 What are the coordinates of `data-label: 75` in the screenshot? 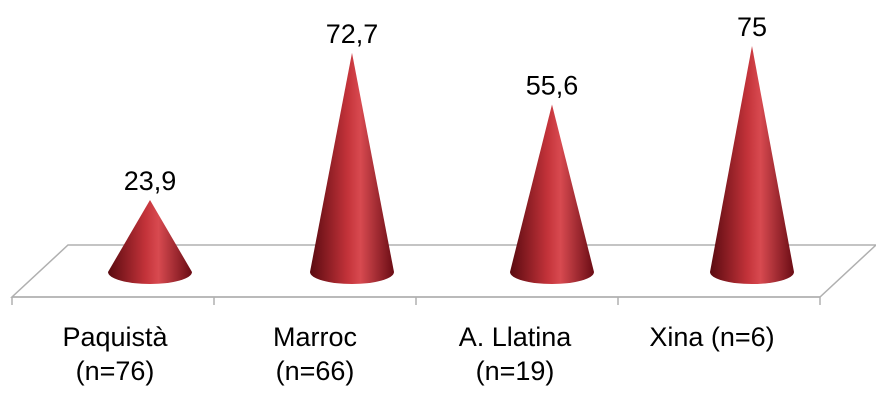 It's located at (752, 27).